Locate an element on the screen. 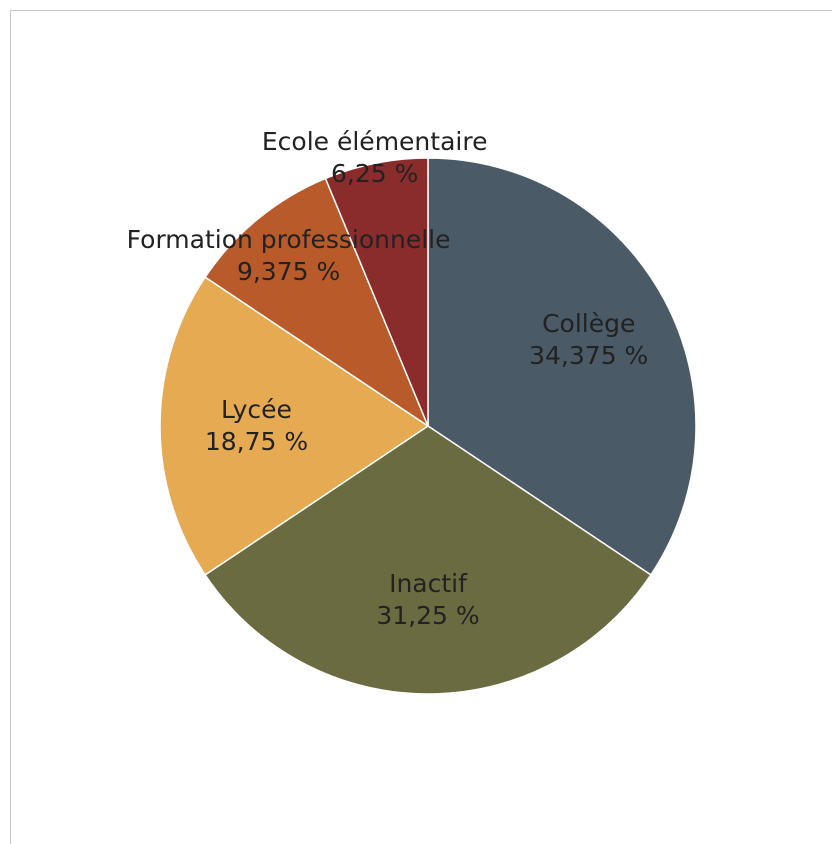 The height and width of the screenshot is (844, 832). slice-label: Inactif is located at coordinates (428, 583).